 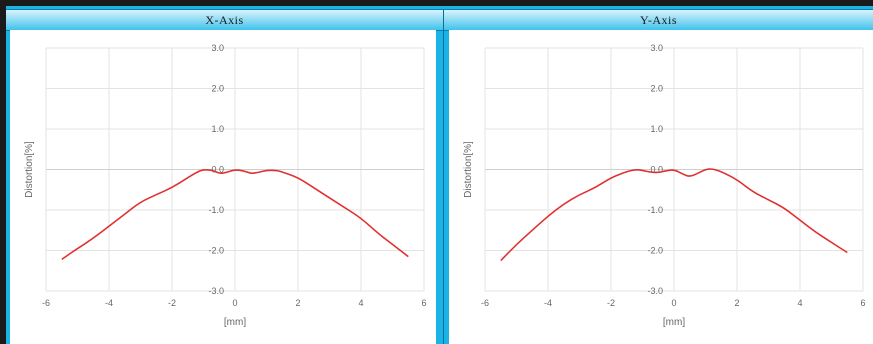 What do you see at coordinates (658, 20) in the screenshot?
I see `header-y-axis: Y-Axis` at bounding box center [658, 20].